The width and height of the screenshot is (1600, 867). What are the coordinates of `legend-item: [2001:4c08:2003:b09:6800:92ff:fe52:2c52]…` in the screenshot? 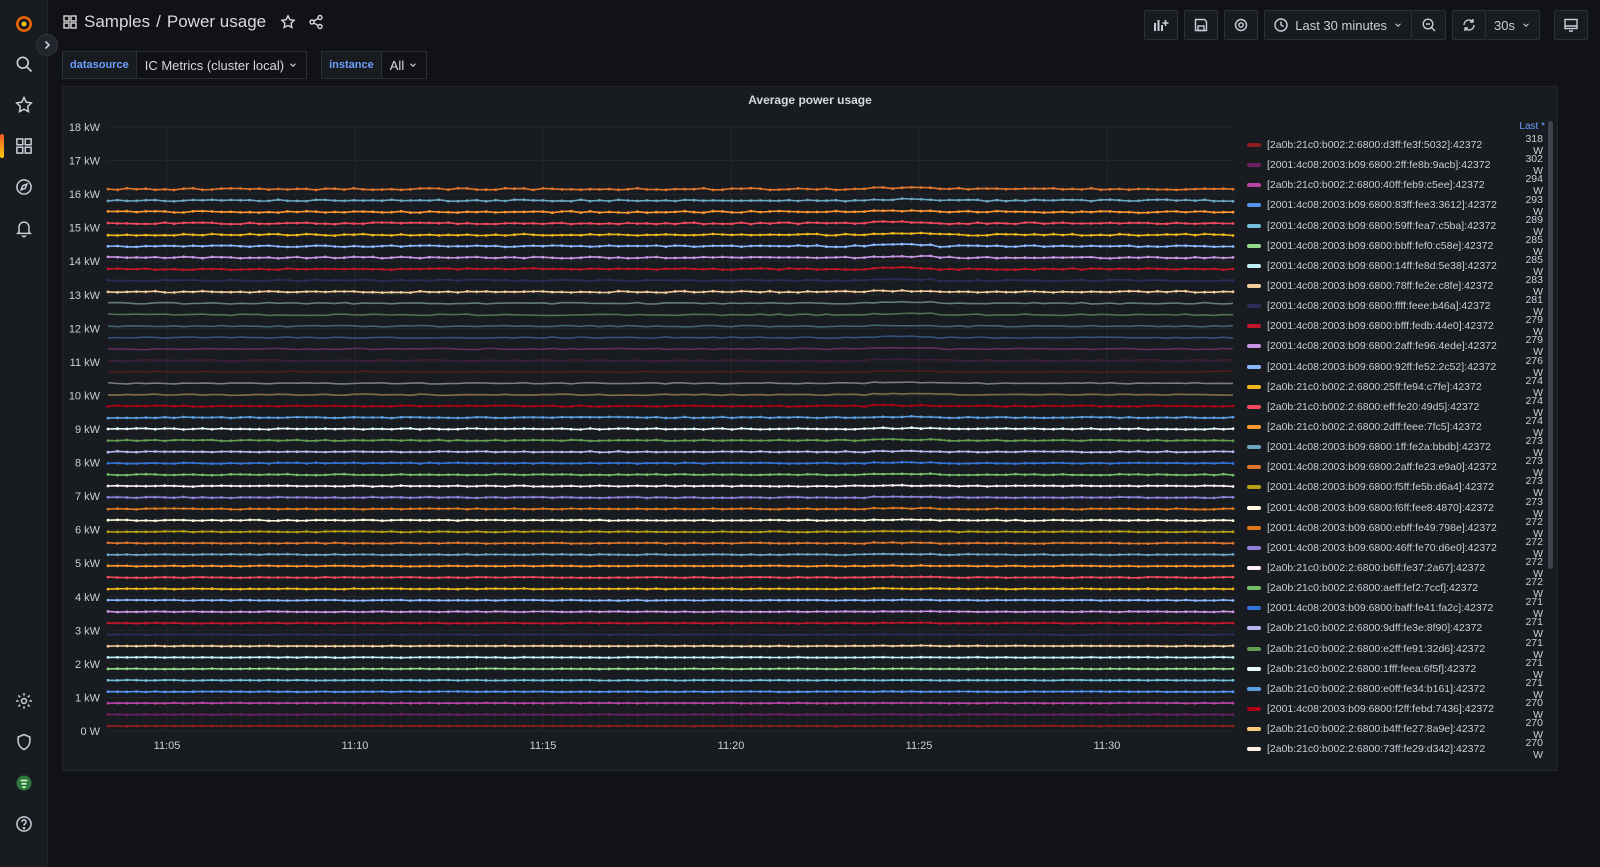 It's located at (1398, 367).